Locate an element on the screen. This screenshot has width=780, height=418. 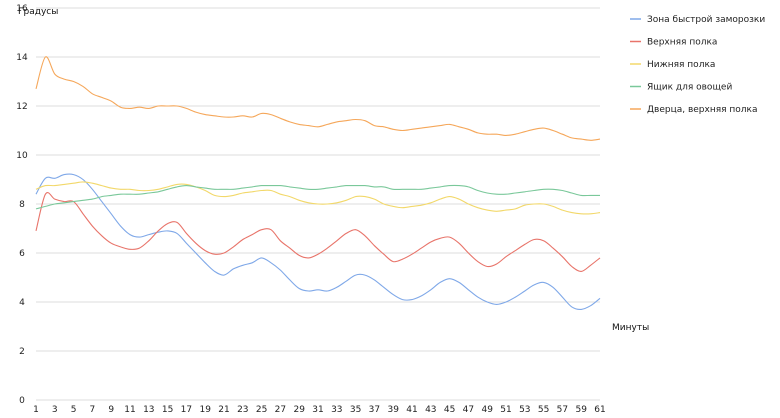
x-axis-title: Минуты is located at coordinates (630, 328).